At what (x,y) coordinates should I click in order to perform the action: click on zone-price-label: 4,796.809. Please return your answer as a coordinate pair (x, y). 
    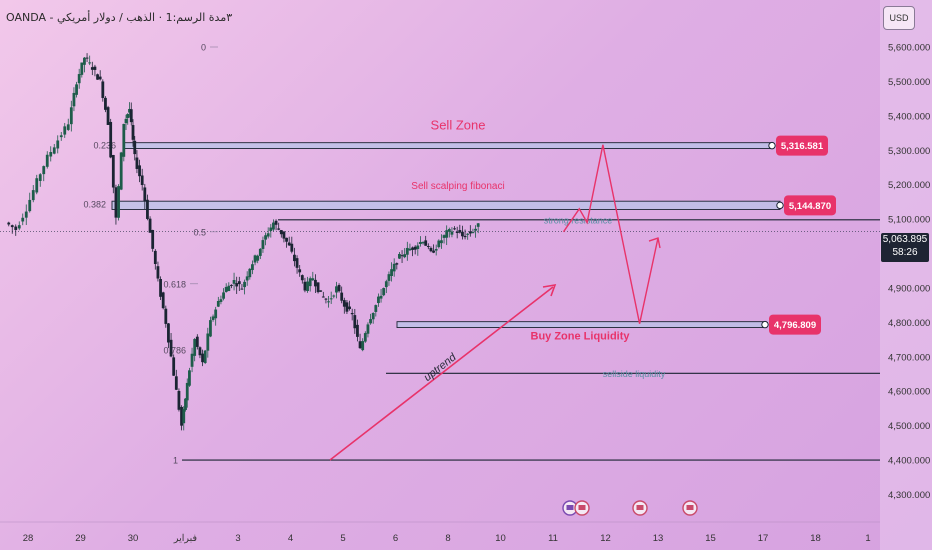
    Looking at the image, I should click on (795, 325).